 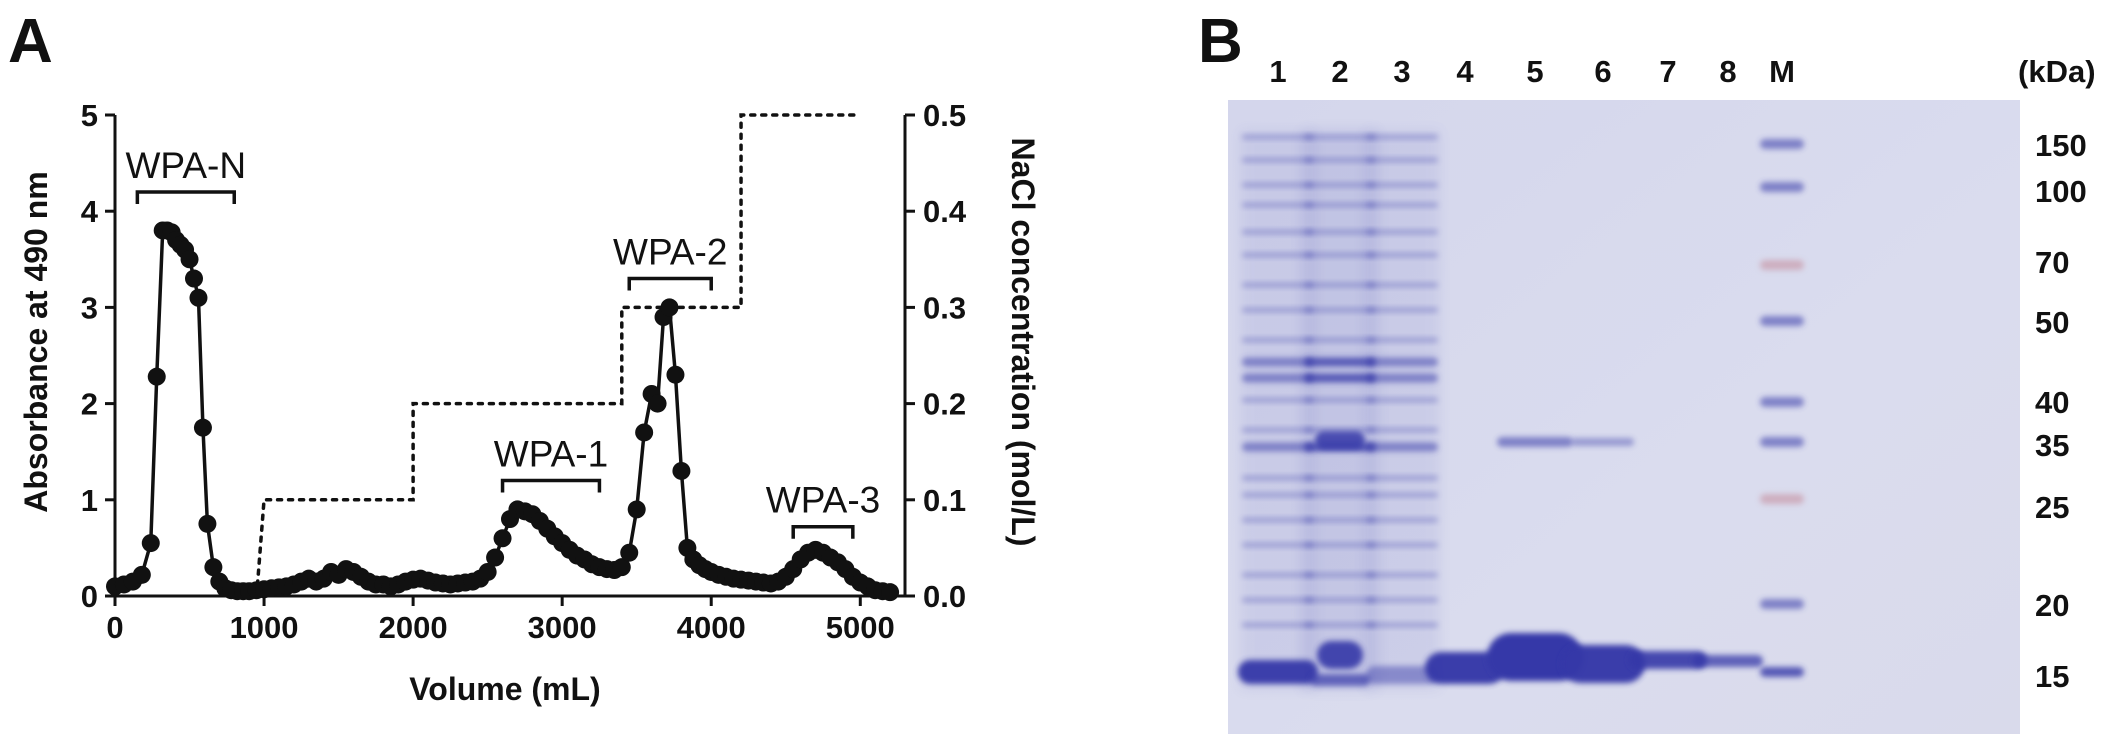 I want to click on marker-label: 100, so click(x=2061, y=191).